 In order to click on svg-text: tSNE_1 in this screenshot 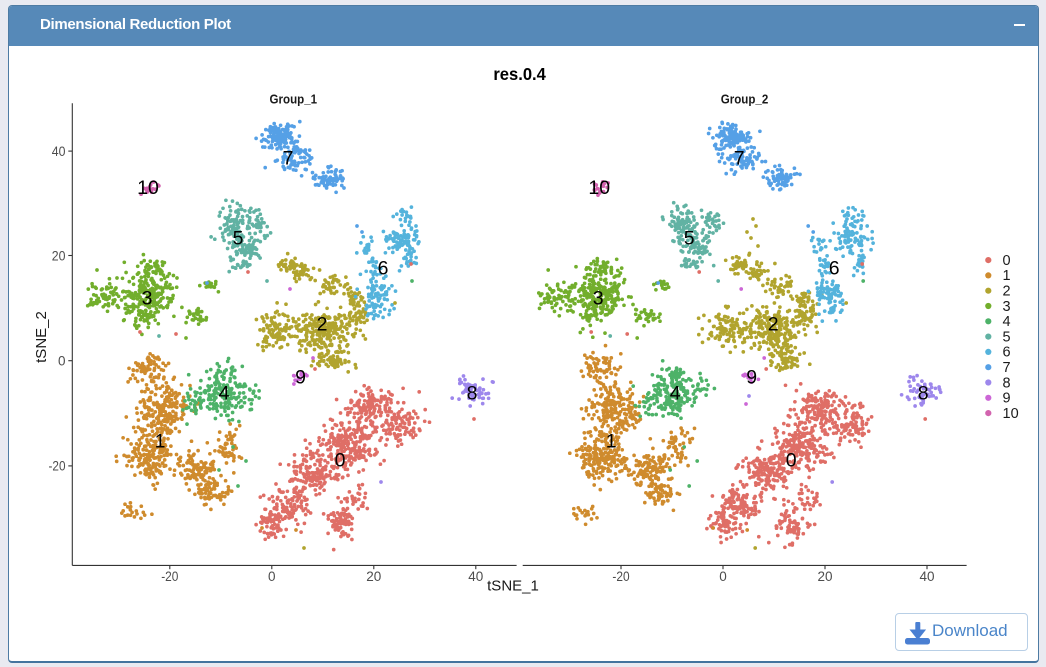, I will do `click(513, 586)`.